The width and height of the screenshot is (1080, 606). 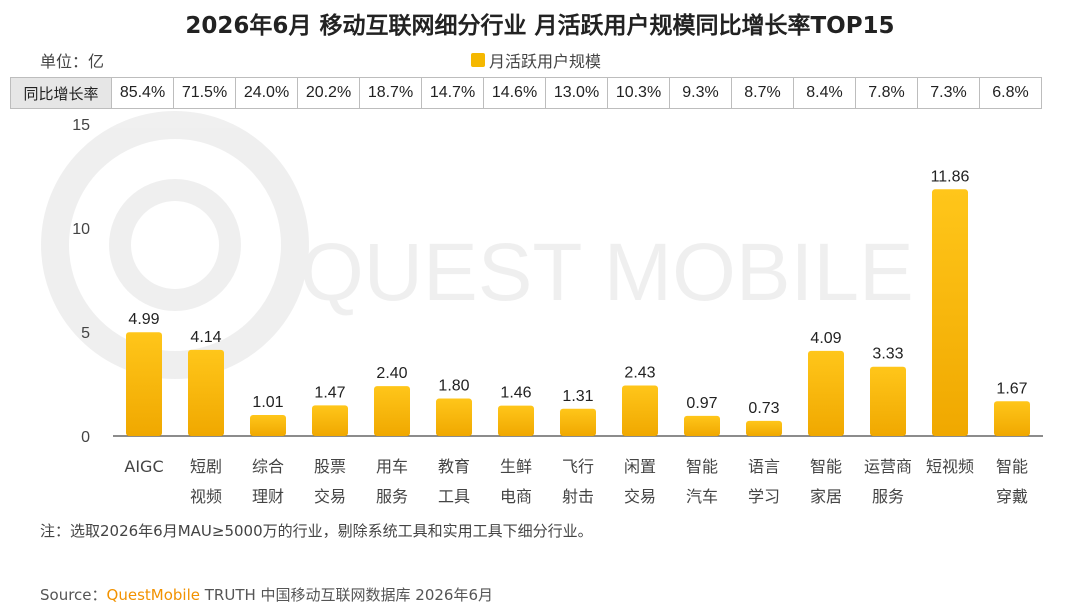 What do you see at coordinates (576, 93) in the screenshot?
I see `growth-rate-cell: 13.0%` at bounding box center [576, 93].